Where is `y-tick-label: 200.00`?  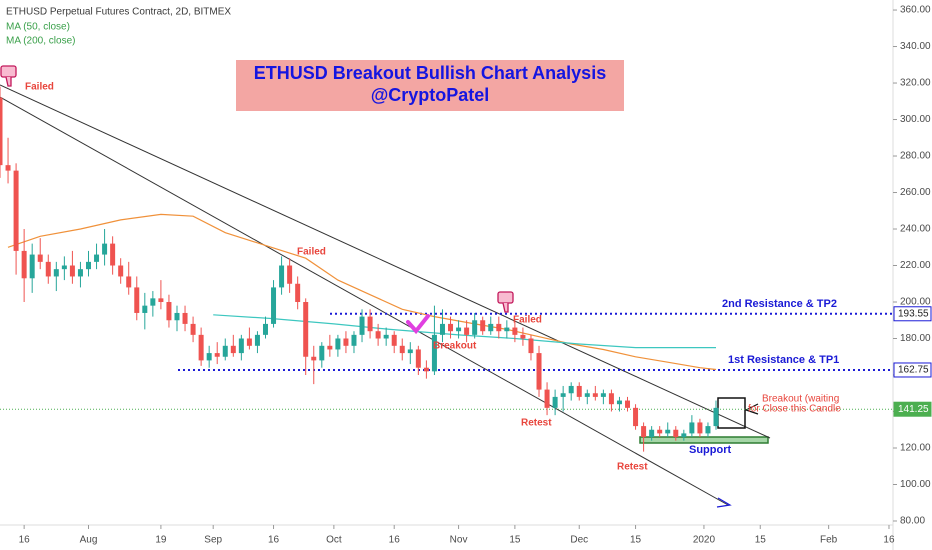
y-tick-label: 200.00 is located at coordinates (915, 302).